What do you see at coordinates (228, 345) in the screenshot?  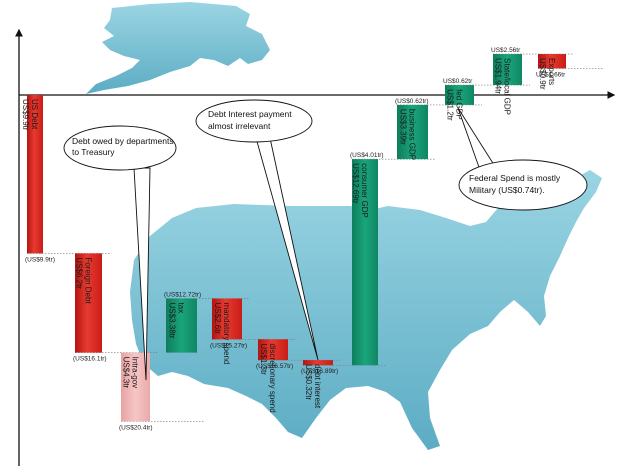 I see `running-total-mandatory: (US$15.27tr)` at bounding box center [228, 345].